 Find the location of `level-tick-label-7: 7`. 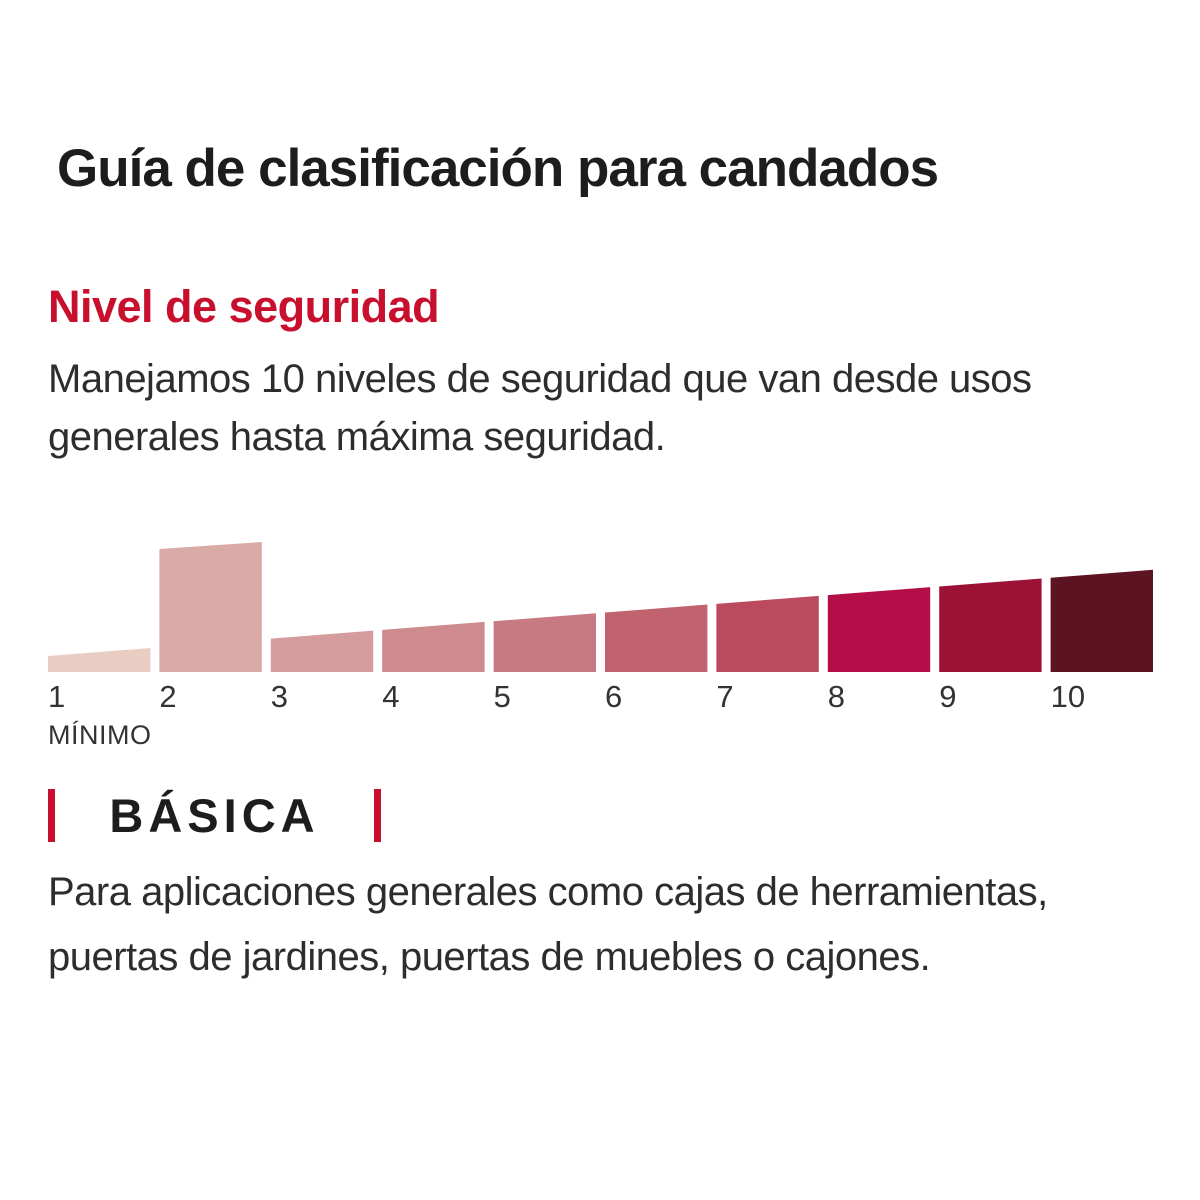

level-tick-label-7: 7 is located at coordinates (724, 696).